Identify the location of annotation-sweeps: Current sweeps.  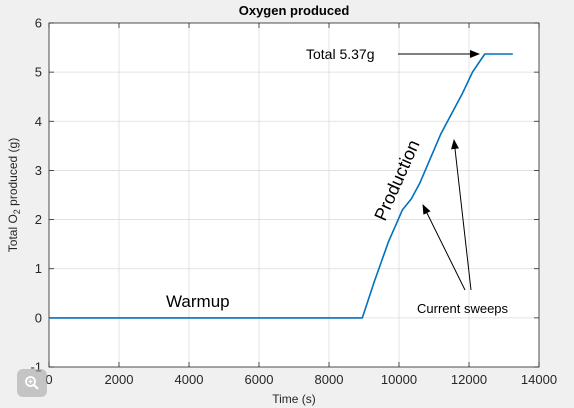
(463, 308).